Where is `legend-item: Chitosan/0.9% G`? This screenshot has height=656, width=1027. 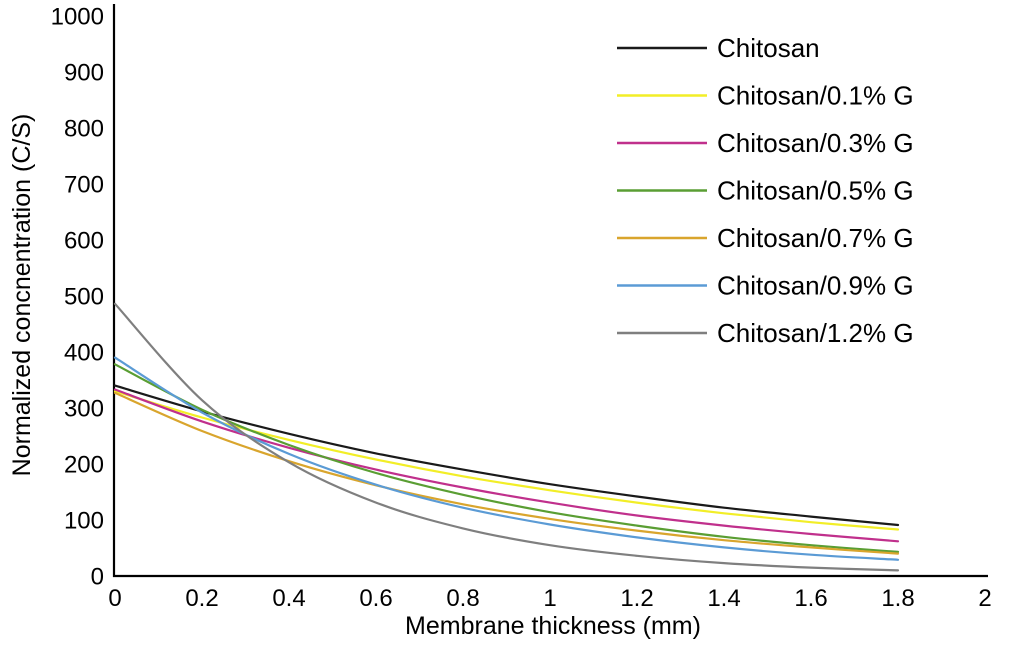
legend-item: Chitosan/0.9% G is located at coordinates (765, 286).